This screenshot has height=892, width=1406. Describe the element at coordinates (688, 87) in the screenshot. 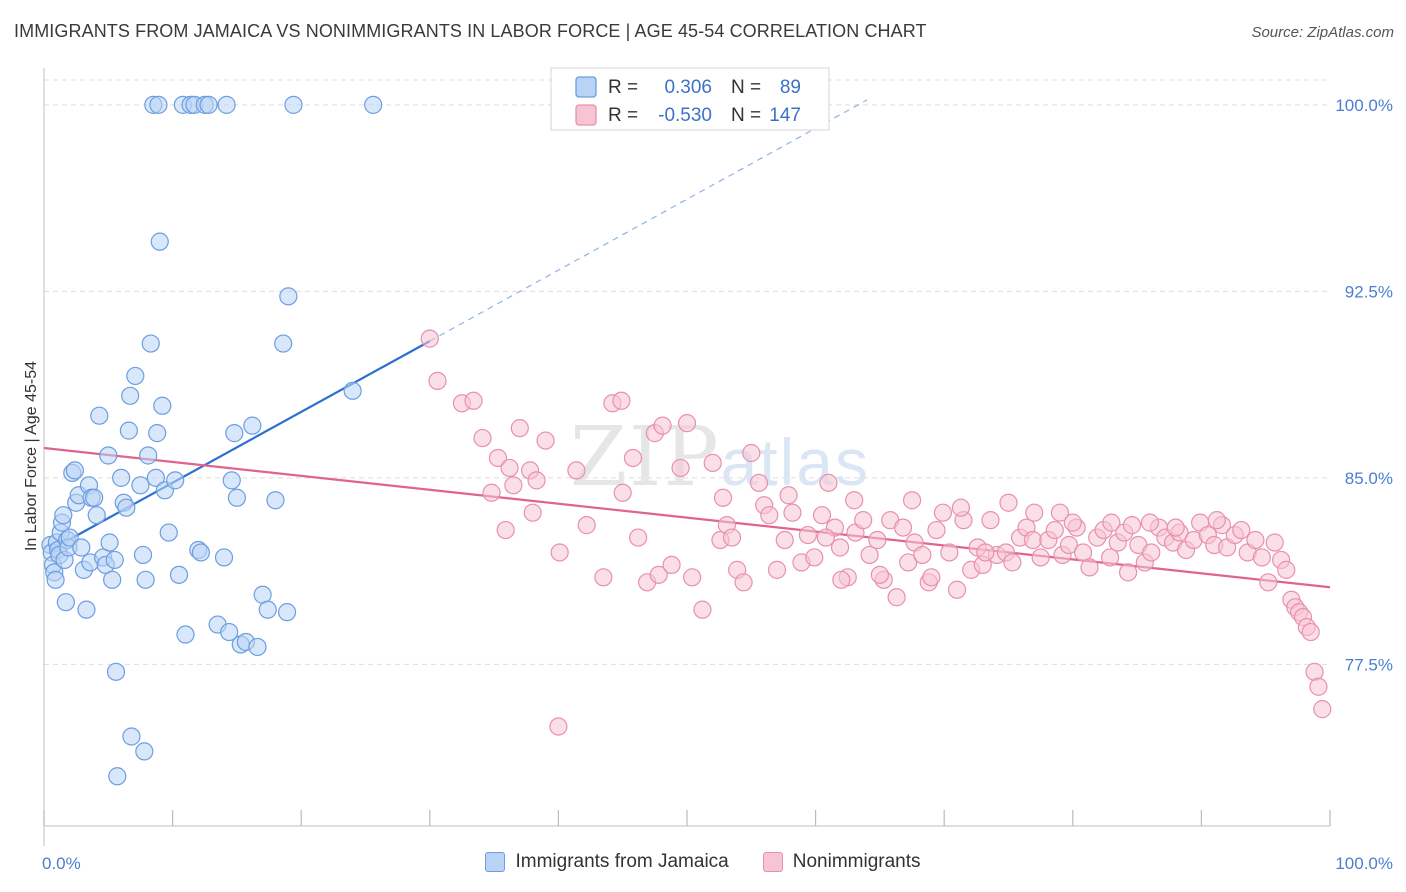

I see `legend-r-value-0: 0.306` at that location.